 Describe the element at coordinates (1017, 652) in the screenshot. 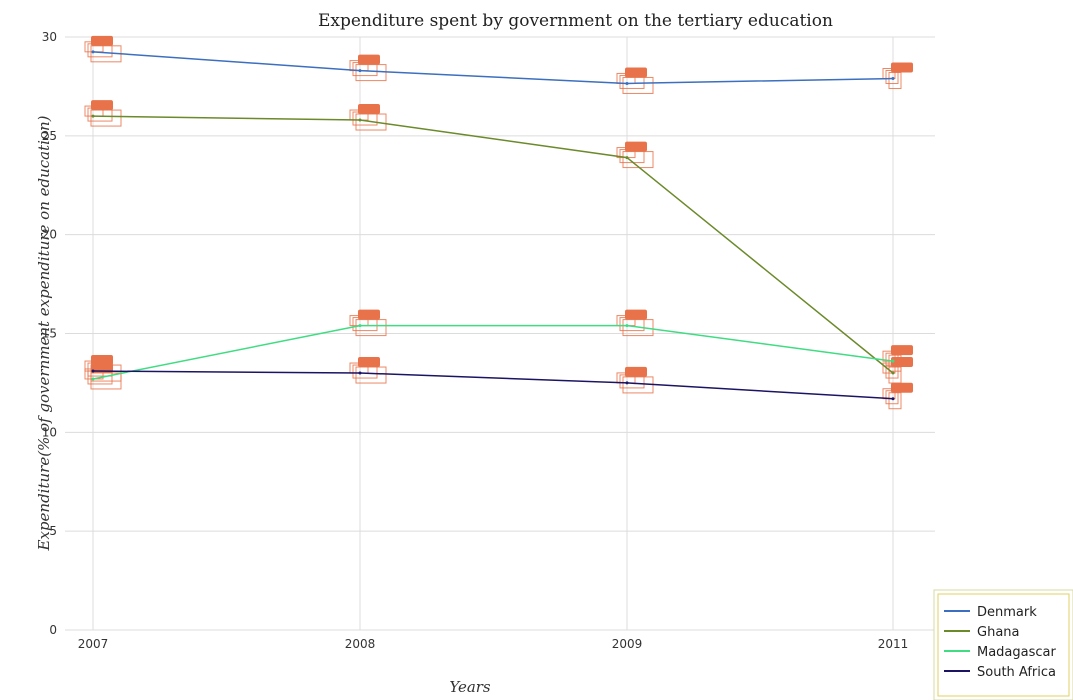

I see `legend-label: Madagascar` at that location.